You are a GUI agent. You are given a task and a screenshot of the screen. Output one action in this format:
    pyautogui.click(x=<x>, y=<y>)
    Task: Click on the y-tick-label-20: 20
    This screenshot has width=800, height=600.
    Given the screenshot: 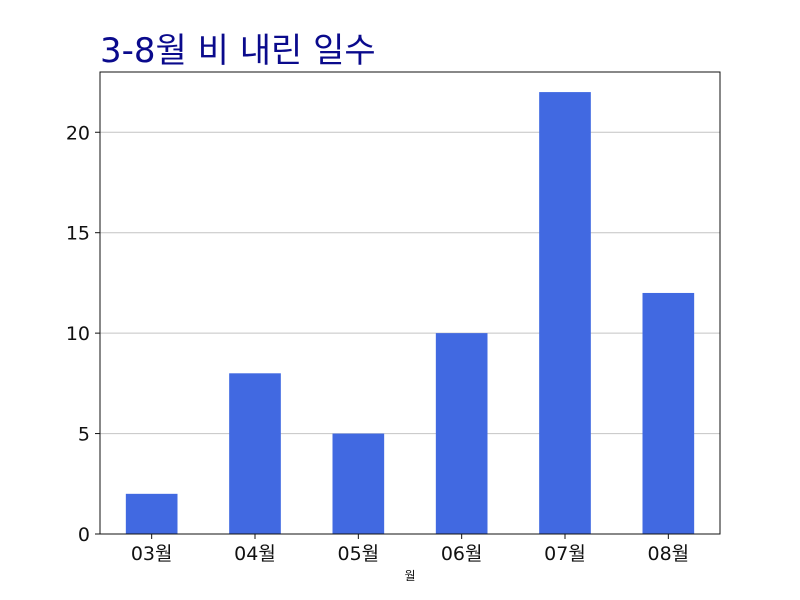 What is the action you would take?
    pyautogui.click(x=78, y=133)
    